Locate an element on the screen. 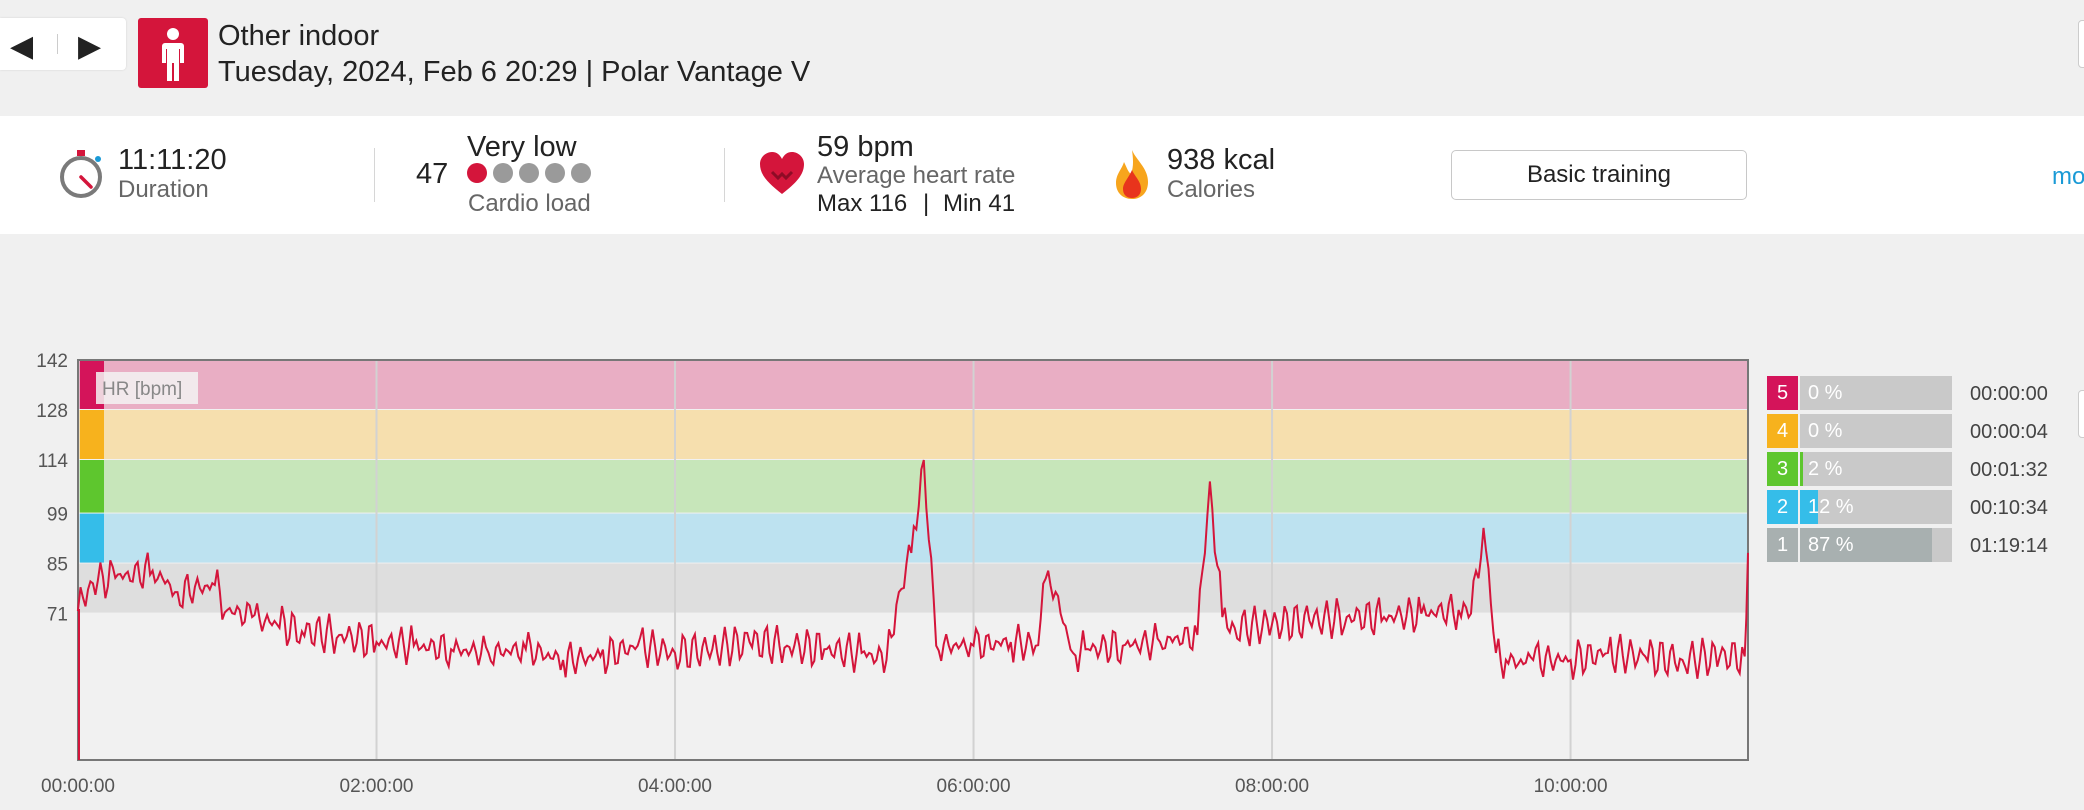 This screenshot has height=810, width=2084. y-tick-label: 128 is located at coordinates (52, 411).